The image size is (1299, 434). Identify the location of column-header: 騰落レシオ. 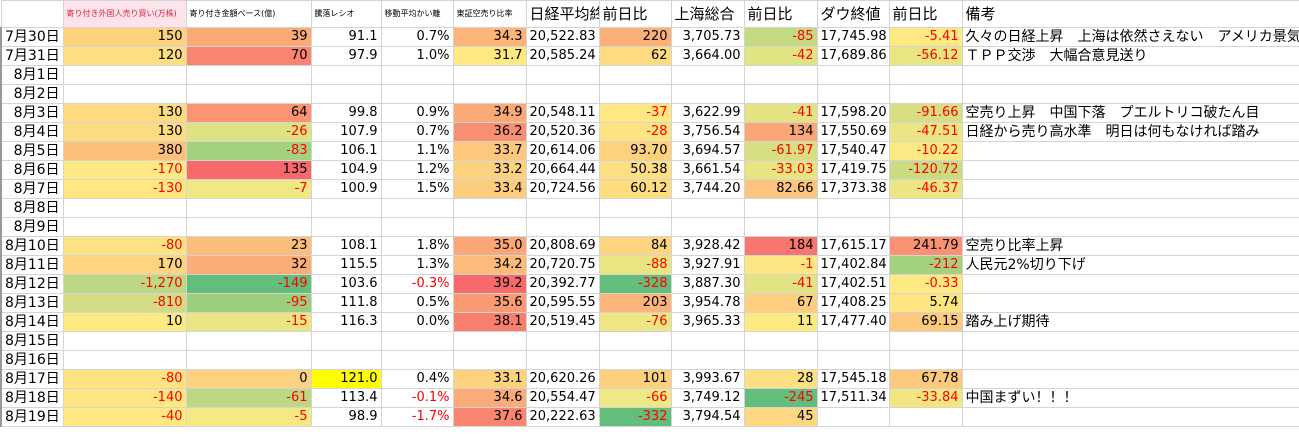
(346, 14).